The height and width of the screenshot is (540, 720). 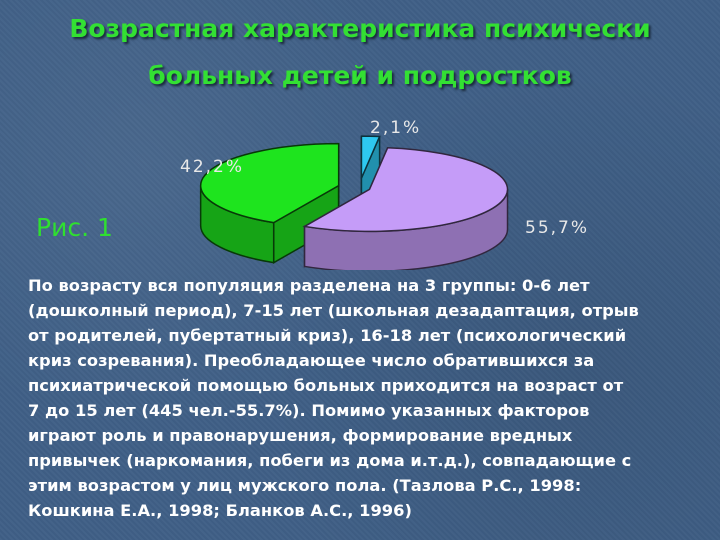 I want to click on slice-data-label: 2,1%, so click(x=395, y=128).